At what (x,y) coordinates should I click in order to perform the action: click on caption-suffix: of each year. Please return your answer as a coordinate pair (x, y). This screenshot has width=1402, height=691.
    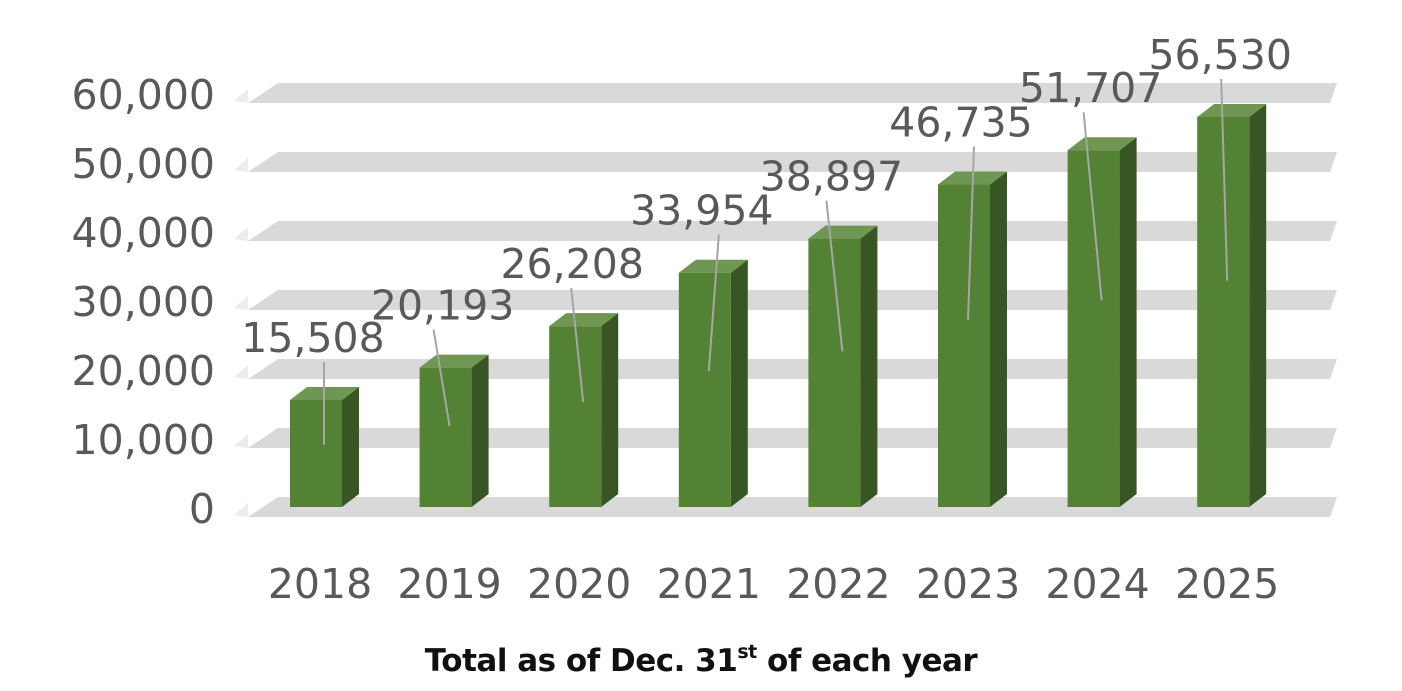
    Looking at the image, I should click on (867, 661).